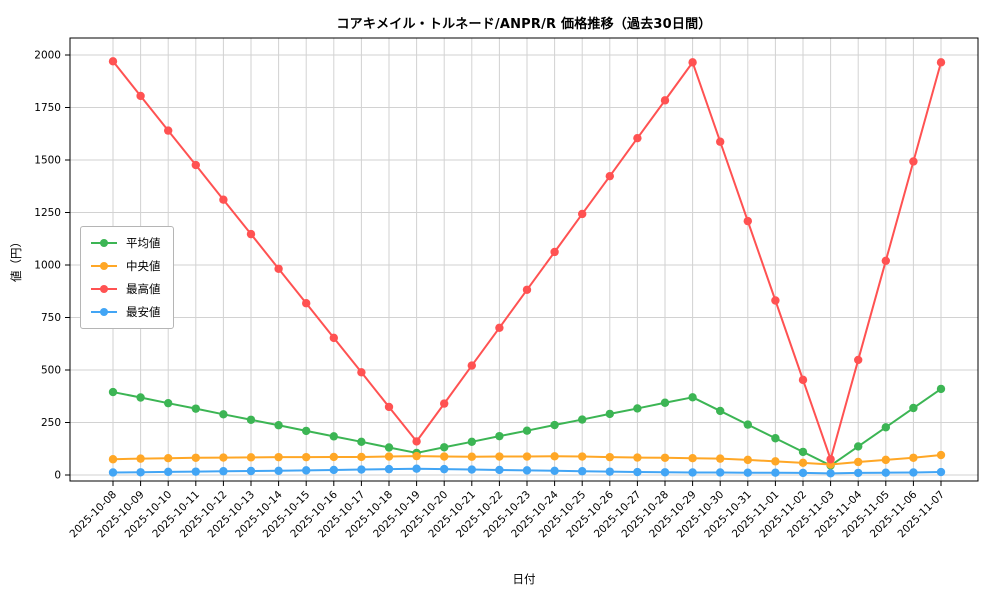 The image size is (1000, 600). I want to click on svg-text: 0, so click(57, 476).